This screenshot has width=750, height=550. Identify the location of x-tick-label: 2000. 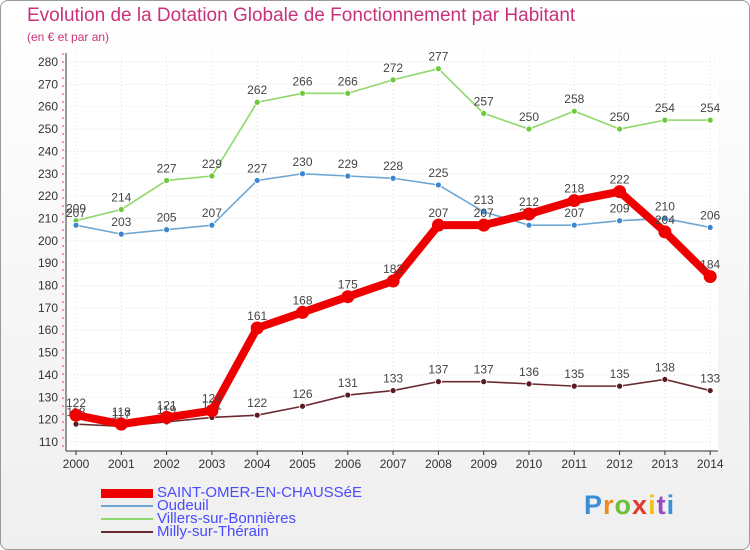
(76, 464).